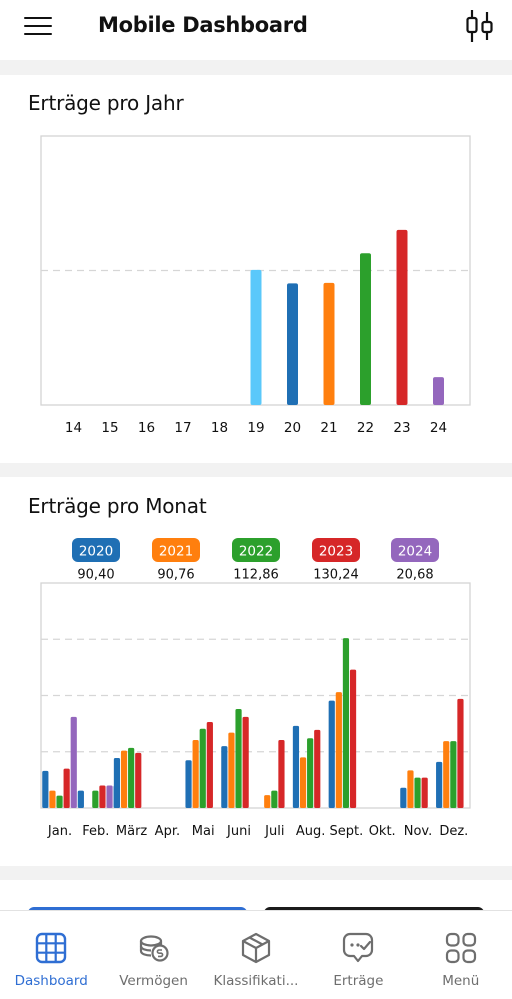 The width and height of the screenshot is (512, 999). What do you see at coordinates (154, 948) in the screenshot?
I see `coins-icon` at bounding box center [154, 948].